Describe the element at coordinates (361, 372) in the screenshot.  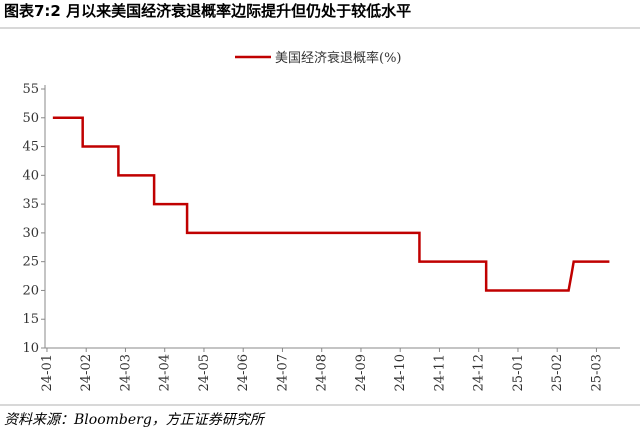
I see `x-tick-label: 24-09` at that location.